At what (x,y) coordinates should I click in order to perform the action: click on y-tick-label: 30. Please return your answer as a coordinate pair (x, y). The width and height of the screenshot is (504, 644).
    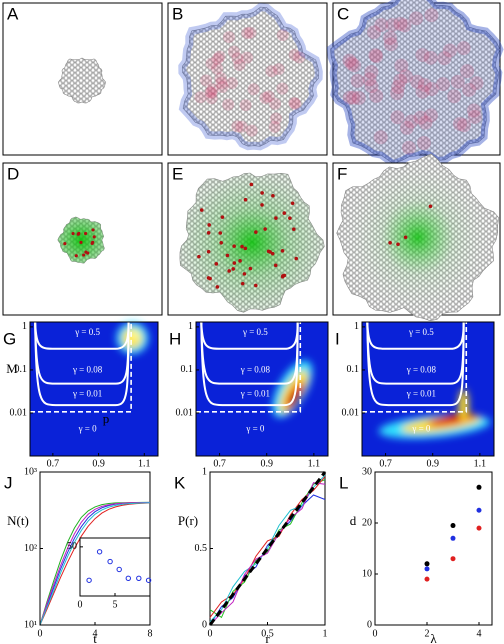
    Looking at the image, I should click on (367, 471).